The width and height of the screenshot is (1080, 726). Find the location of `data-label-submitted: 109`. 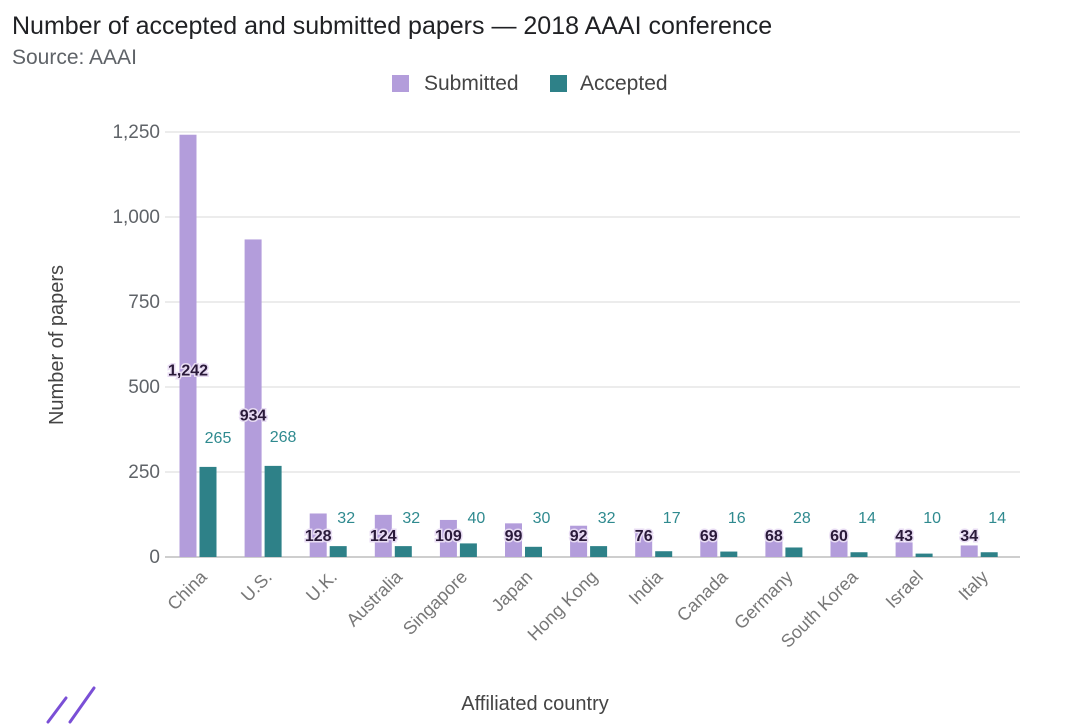

data-label-submitted: 109 is located at coordinates (448, 536).